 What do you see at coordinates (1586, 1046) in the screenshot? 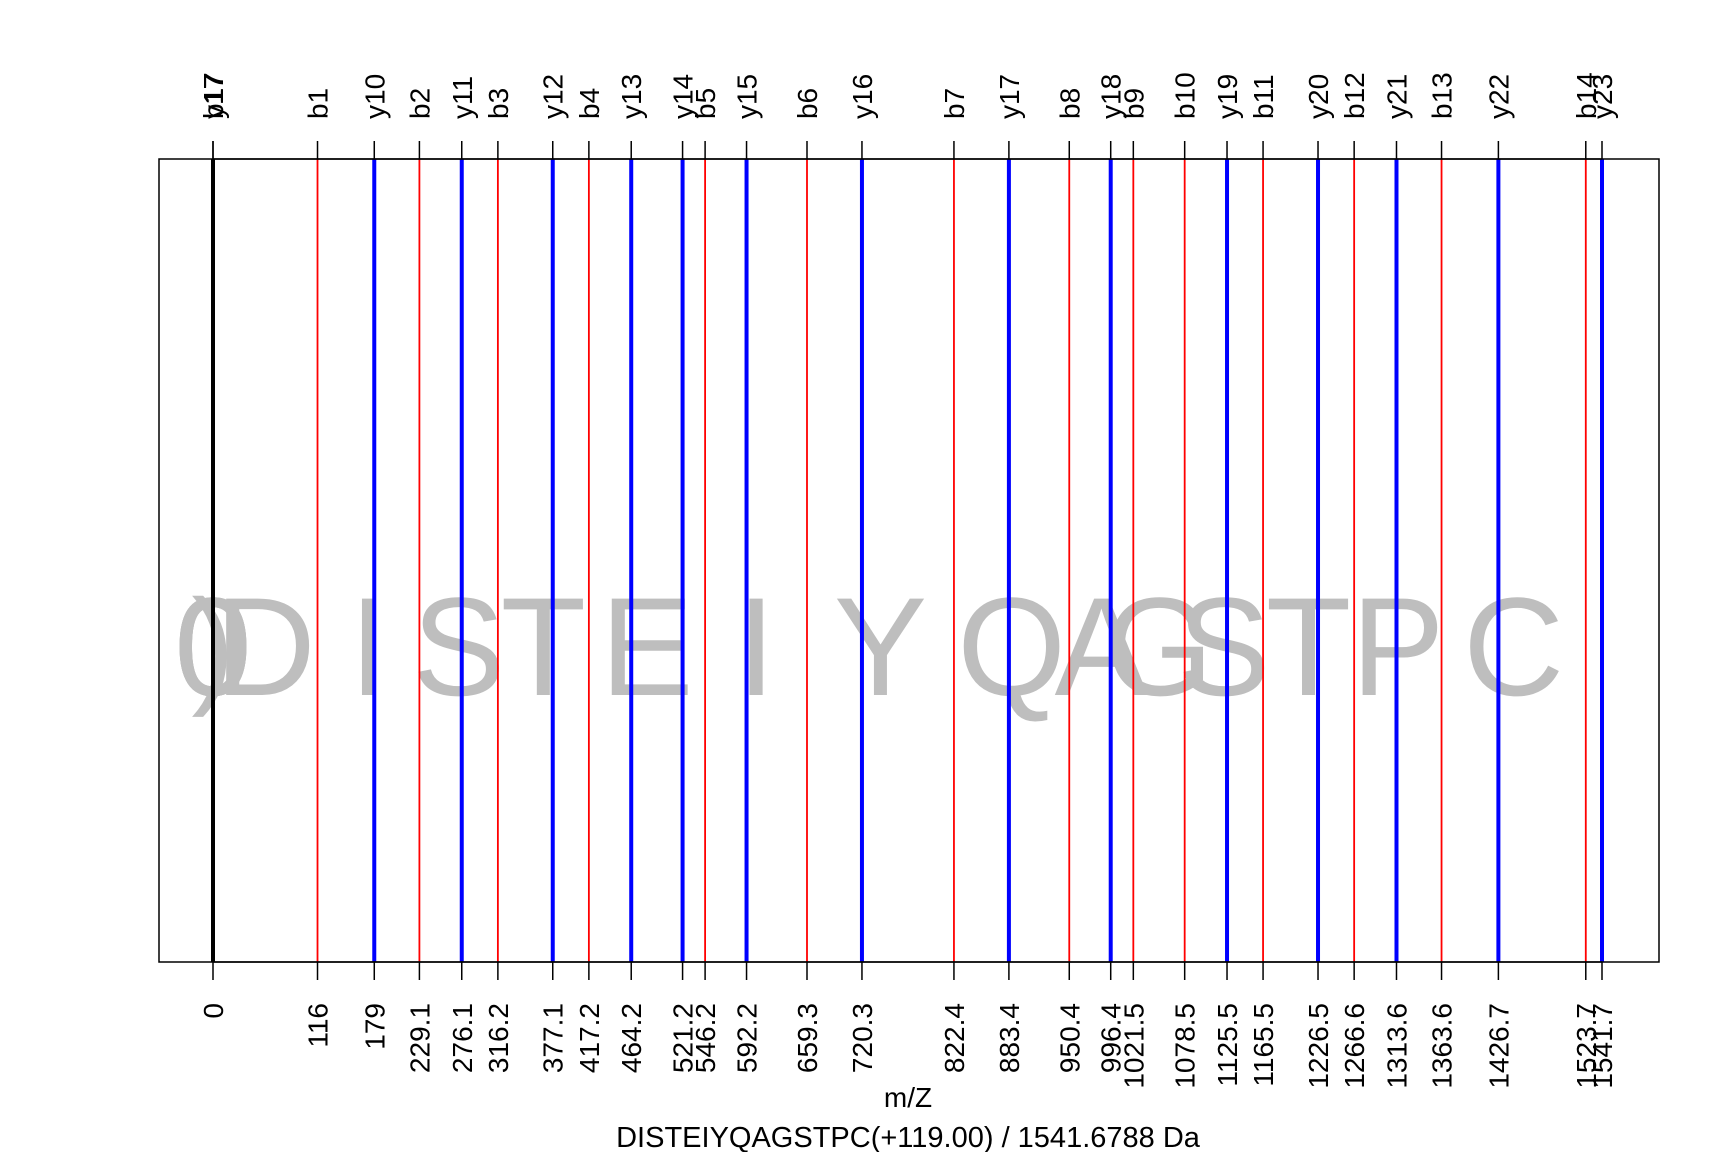
I see `x-tick-label: 1523.7` at bounding box center [1586, 1046].